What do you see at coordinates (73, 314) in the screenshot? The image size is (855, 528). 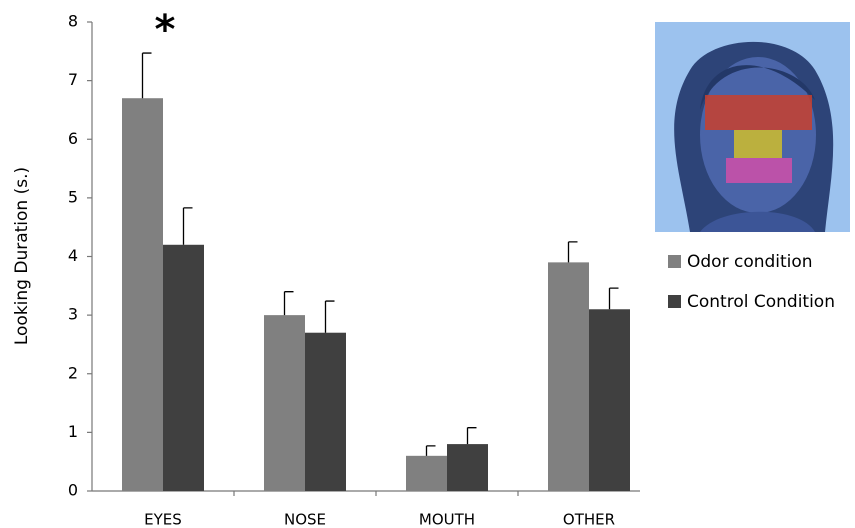 I see `y-tick-label: 3` at bounding box center [73, 314].